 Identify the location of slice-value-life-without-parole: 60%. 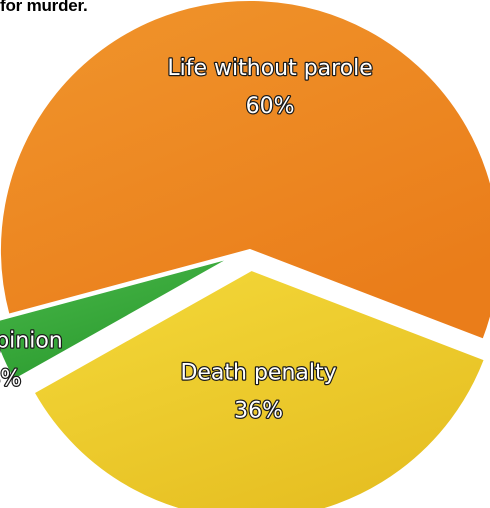
(270, 106).